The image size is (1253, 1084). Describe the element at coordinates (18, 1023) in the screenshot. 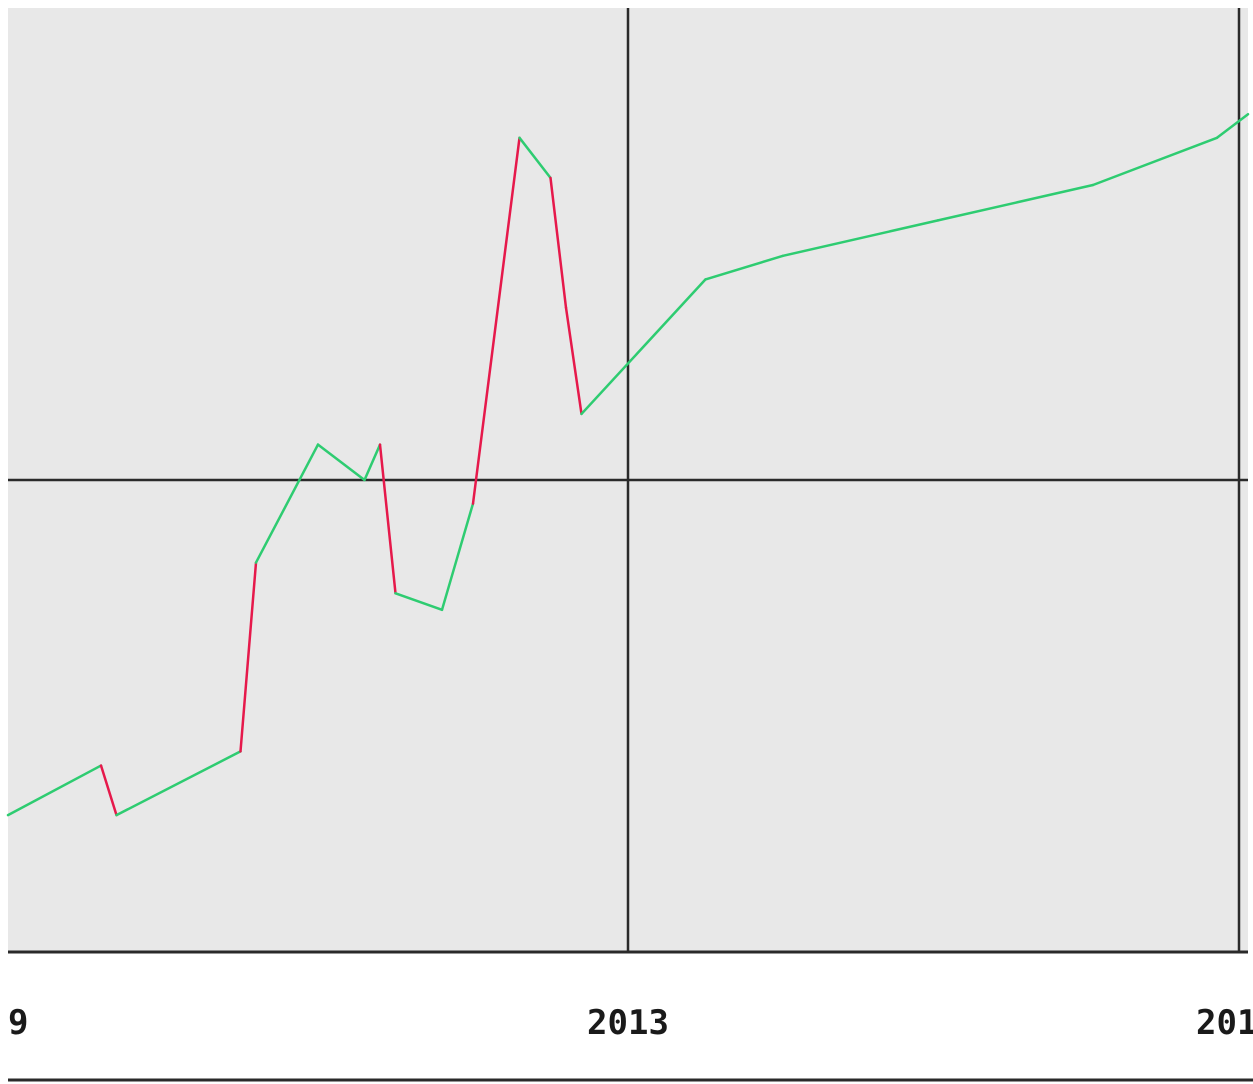

I see `x-tick-label: 9` at that location.